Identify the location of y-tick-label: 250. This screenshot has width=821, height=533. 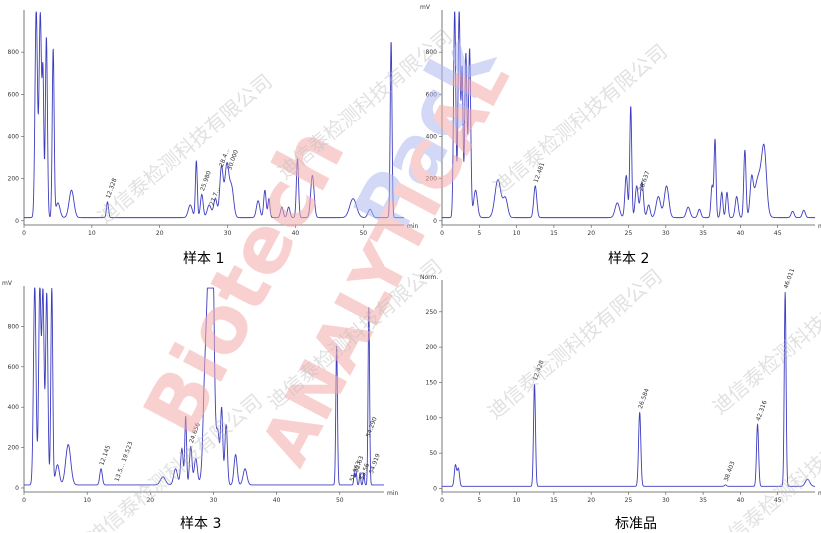
(432, 312).